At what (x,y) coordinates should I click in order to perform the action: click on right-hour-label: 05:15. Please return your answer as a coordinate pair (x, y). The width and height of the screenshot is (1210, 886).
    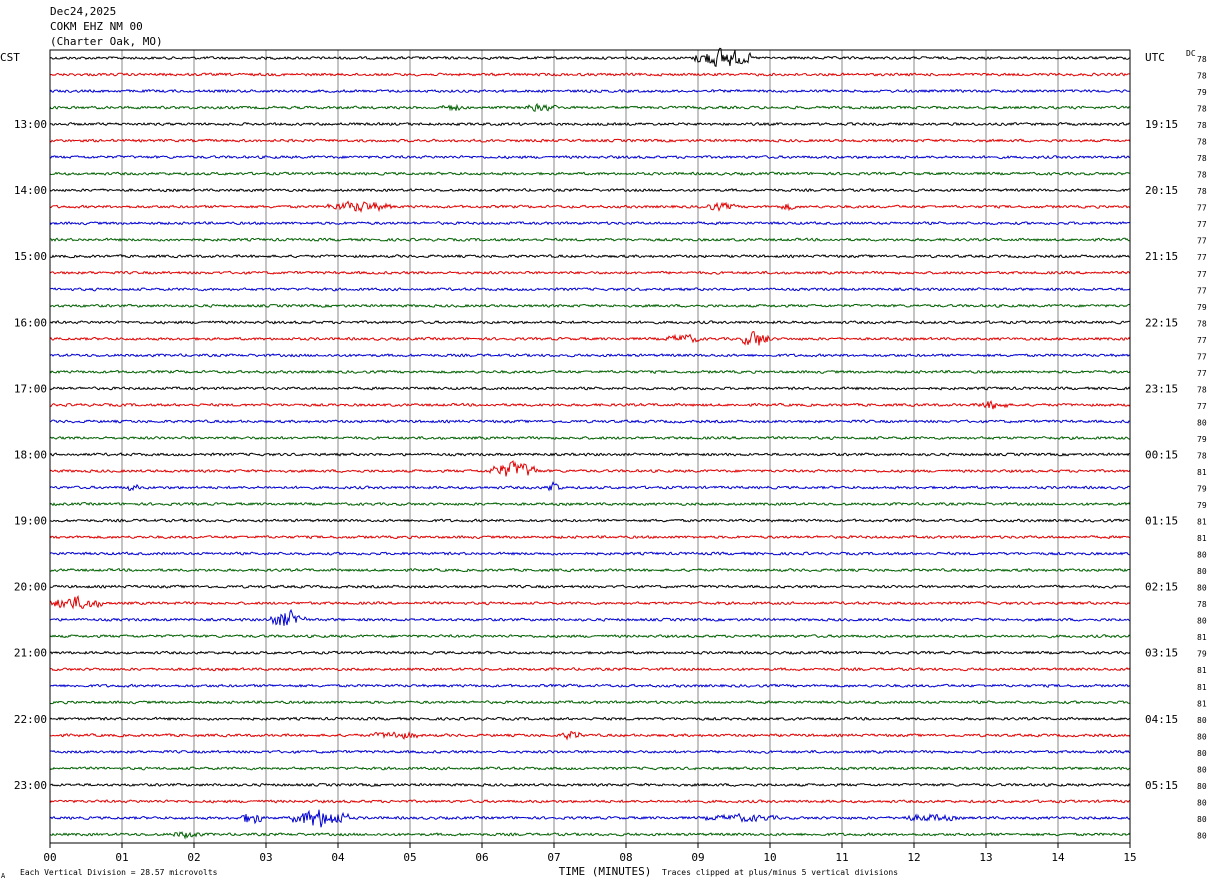
    Looking at the image, I should click on (1161, 785).